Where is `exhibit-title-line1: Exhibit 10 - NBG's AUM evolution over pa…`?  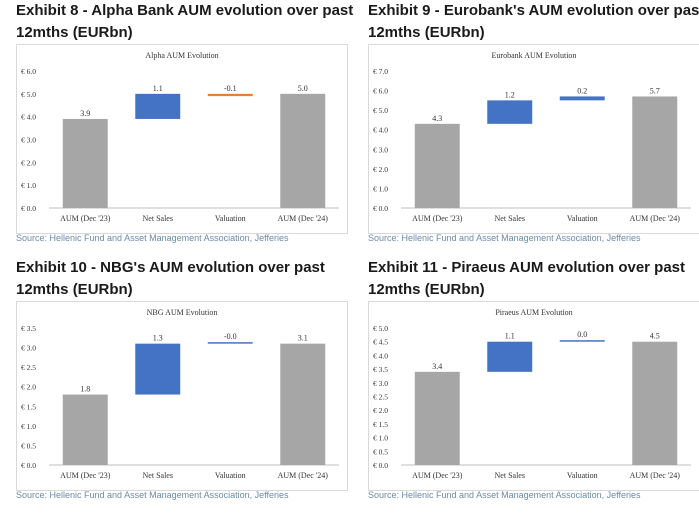
exhibit-title-line1: Exhibit 10 - NBG's AUM evolution over pa… is located at coordinates (170, 267).